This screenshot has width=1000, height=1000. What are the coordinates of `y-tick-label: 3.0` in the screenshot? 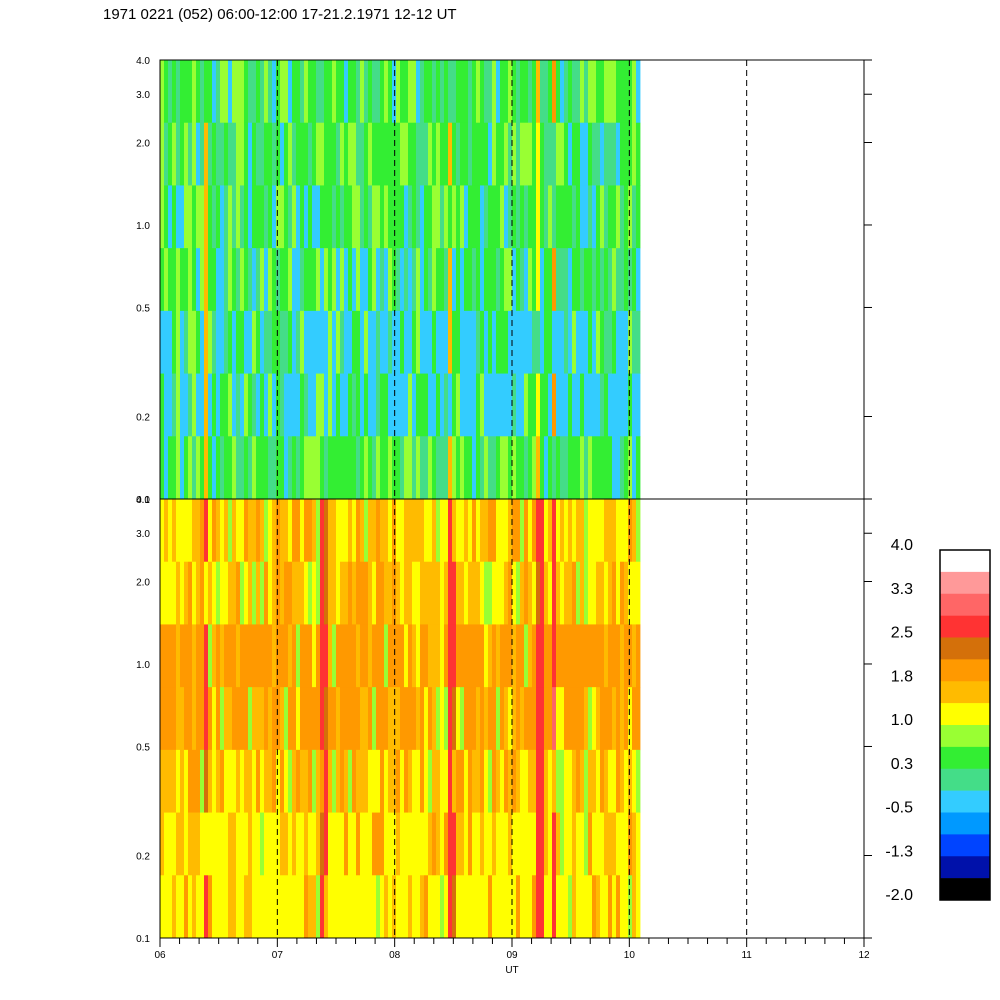 It's located at (143, 95).